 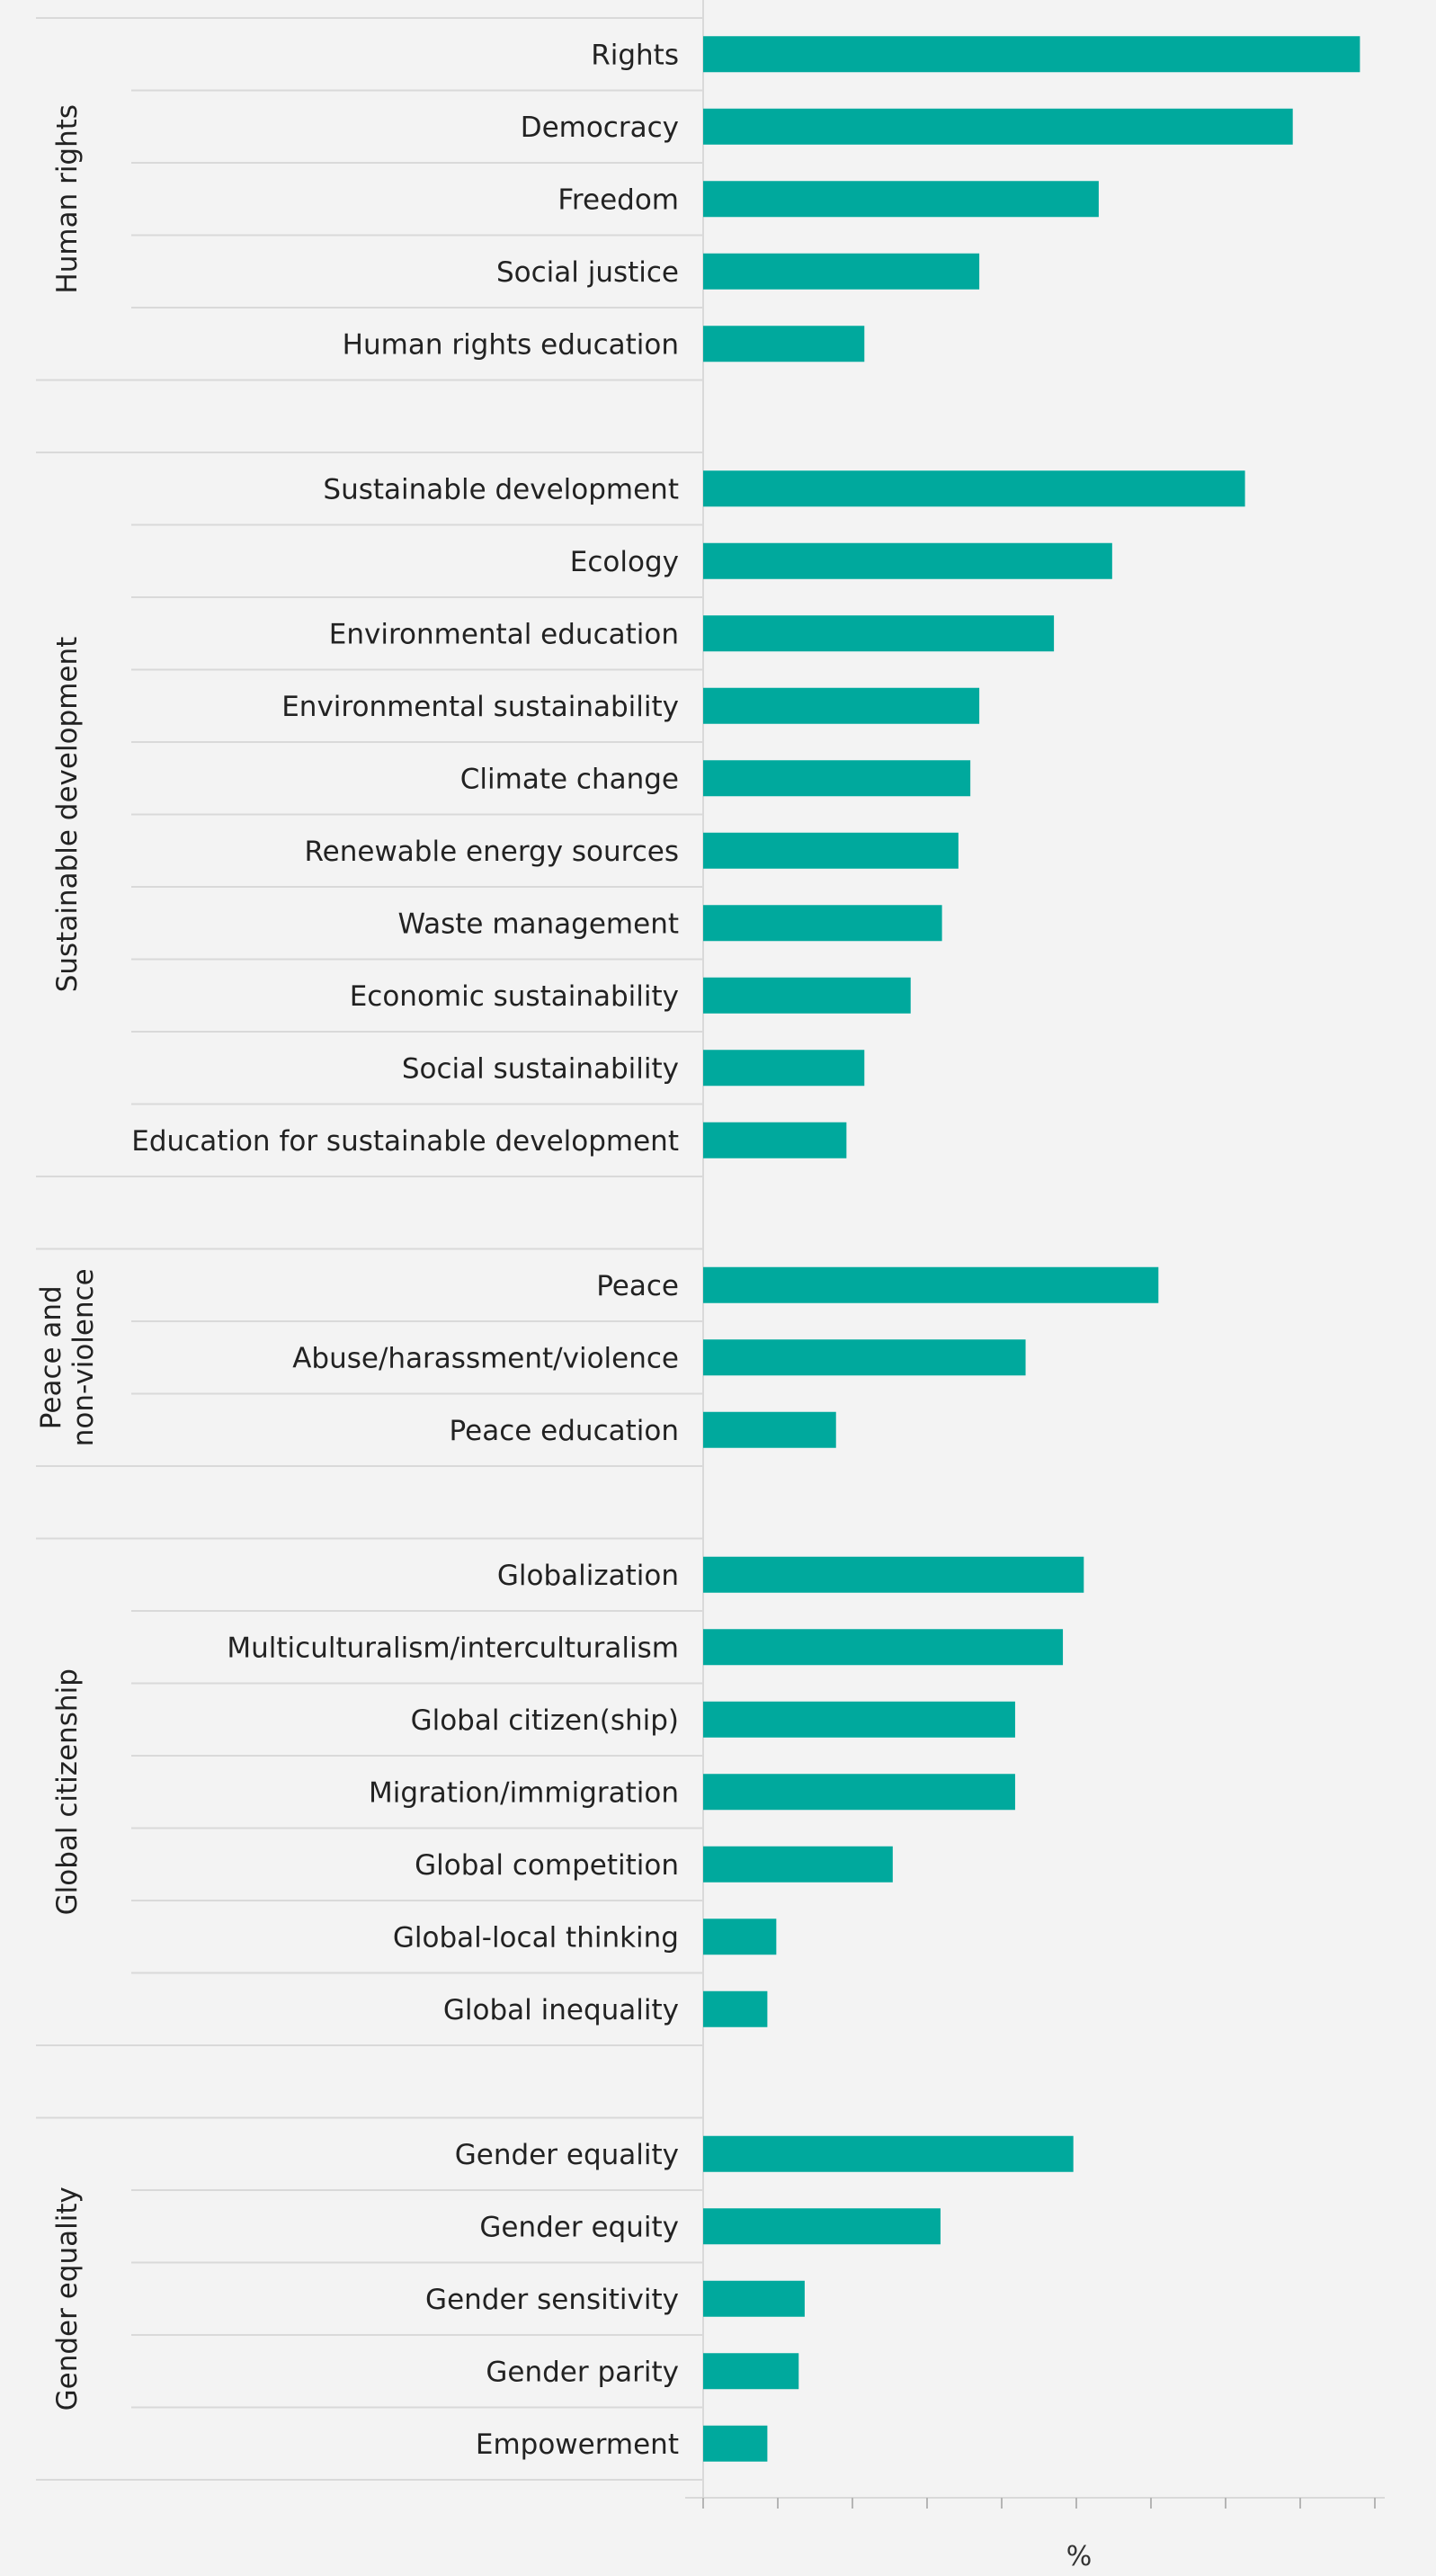 I want to click on category-label: Democracy, so click(x=600, y=128).